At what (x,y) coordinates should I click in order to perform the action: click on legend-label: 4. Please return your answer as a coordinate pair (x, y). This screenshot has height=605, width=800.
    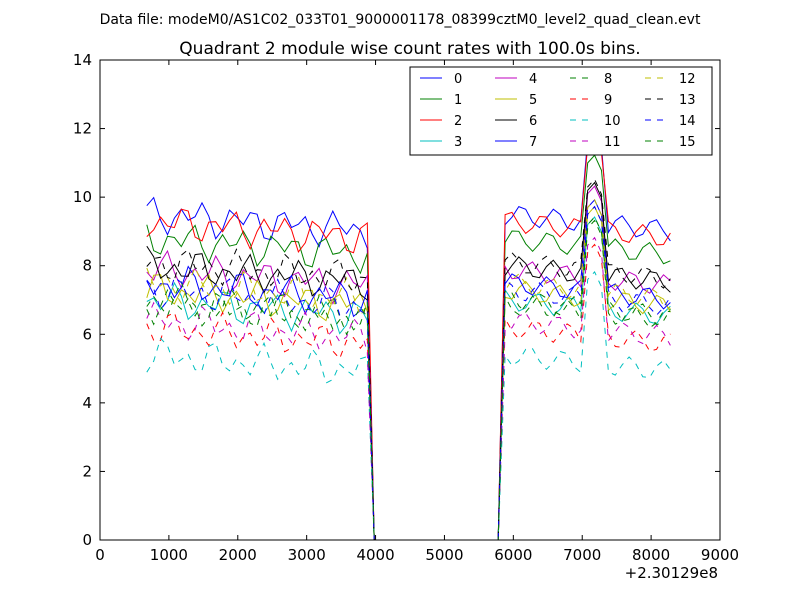
    Looking at the image, I should click on (533, 79).